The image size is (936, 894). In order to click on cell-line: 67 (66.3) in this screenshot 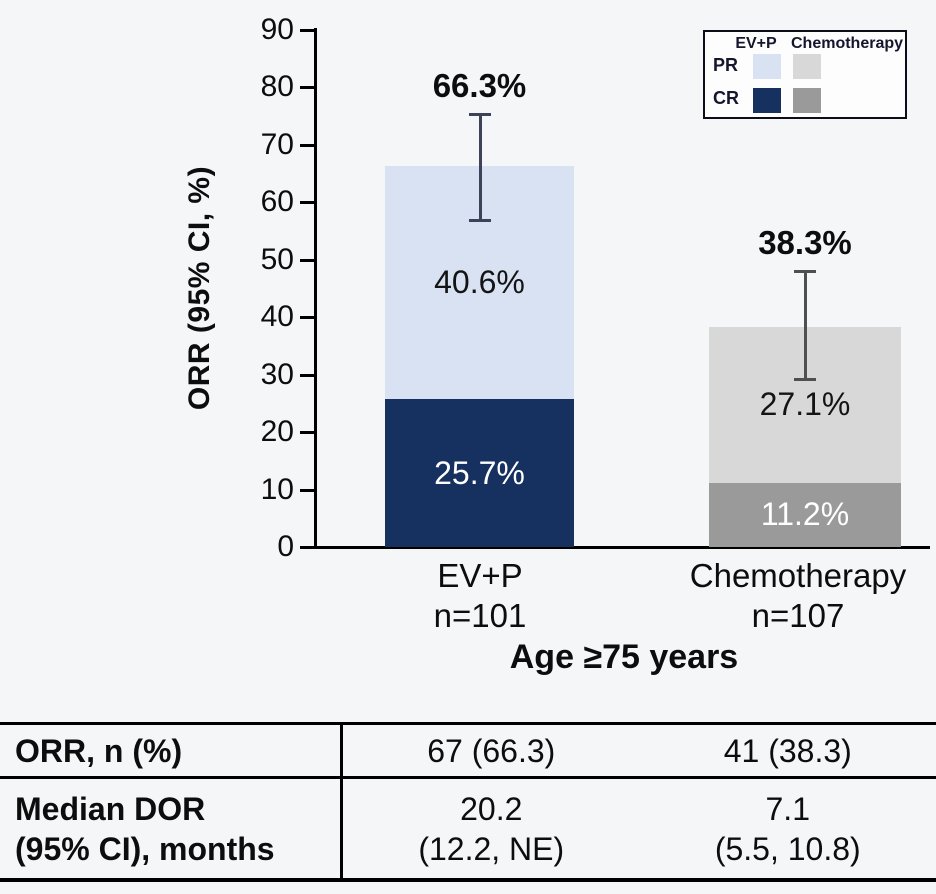, I will do `click(491, 750)`.